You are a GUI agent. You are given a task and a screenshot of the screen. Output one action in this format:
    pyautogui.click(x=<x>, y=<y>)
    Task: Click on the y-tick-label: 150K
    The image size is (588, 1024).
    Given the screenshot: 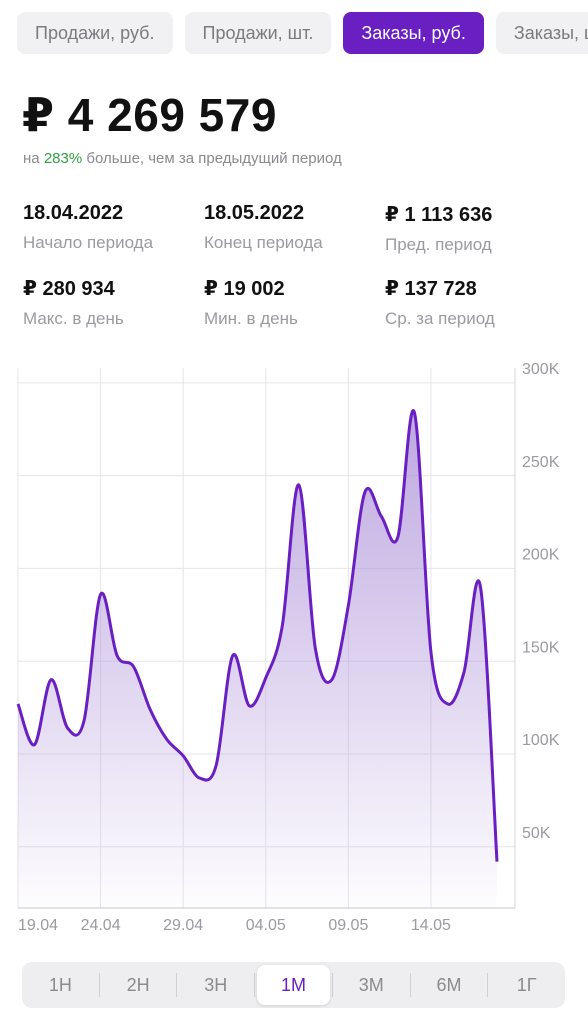 What is the action you would take?
    pyautogui.click(x=541, y=647)
    